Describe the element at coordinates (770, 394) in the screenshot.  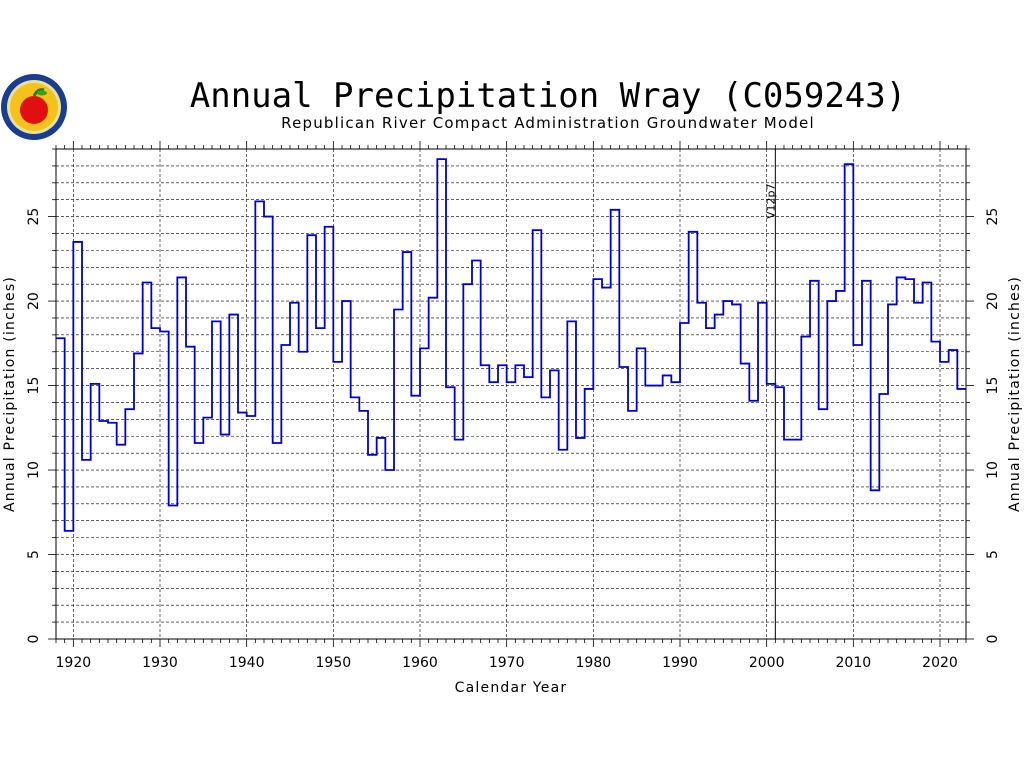
I see `annotation: V12p7` at that location.